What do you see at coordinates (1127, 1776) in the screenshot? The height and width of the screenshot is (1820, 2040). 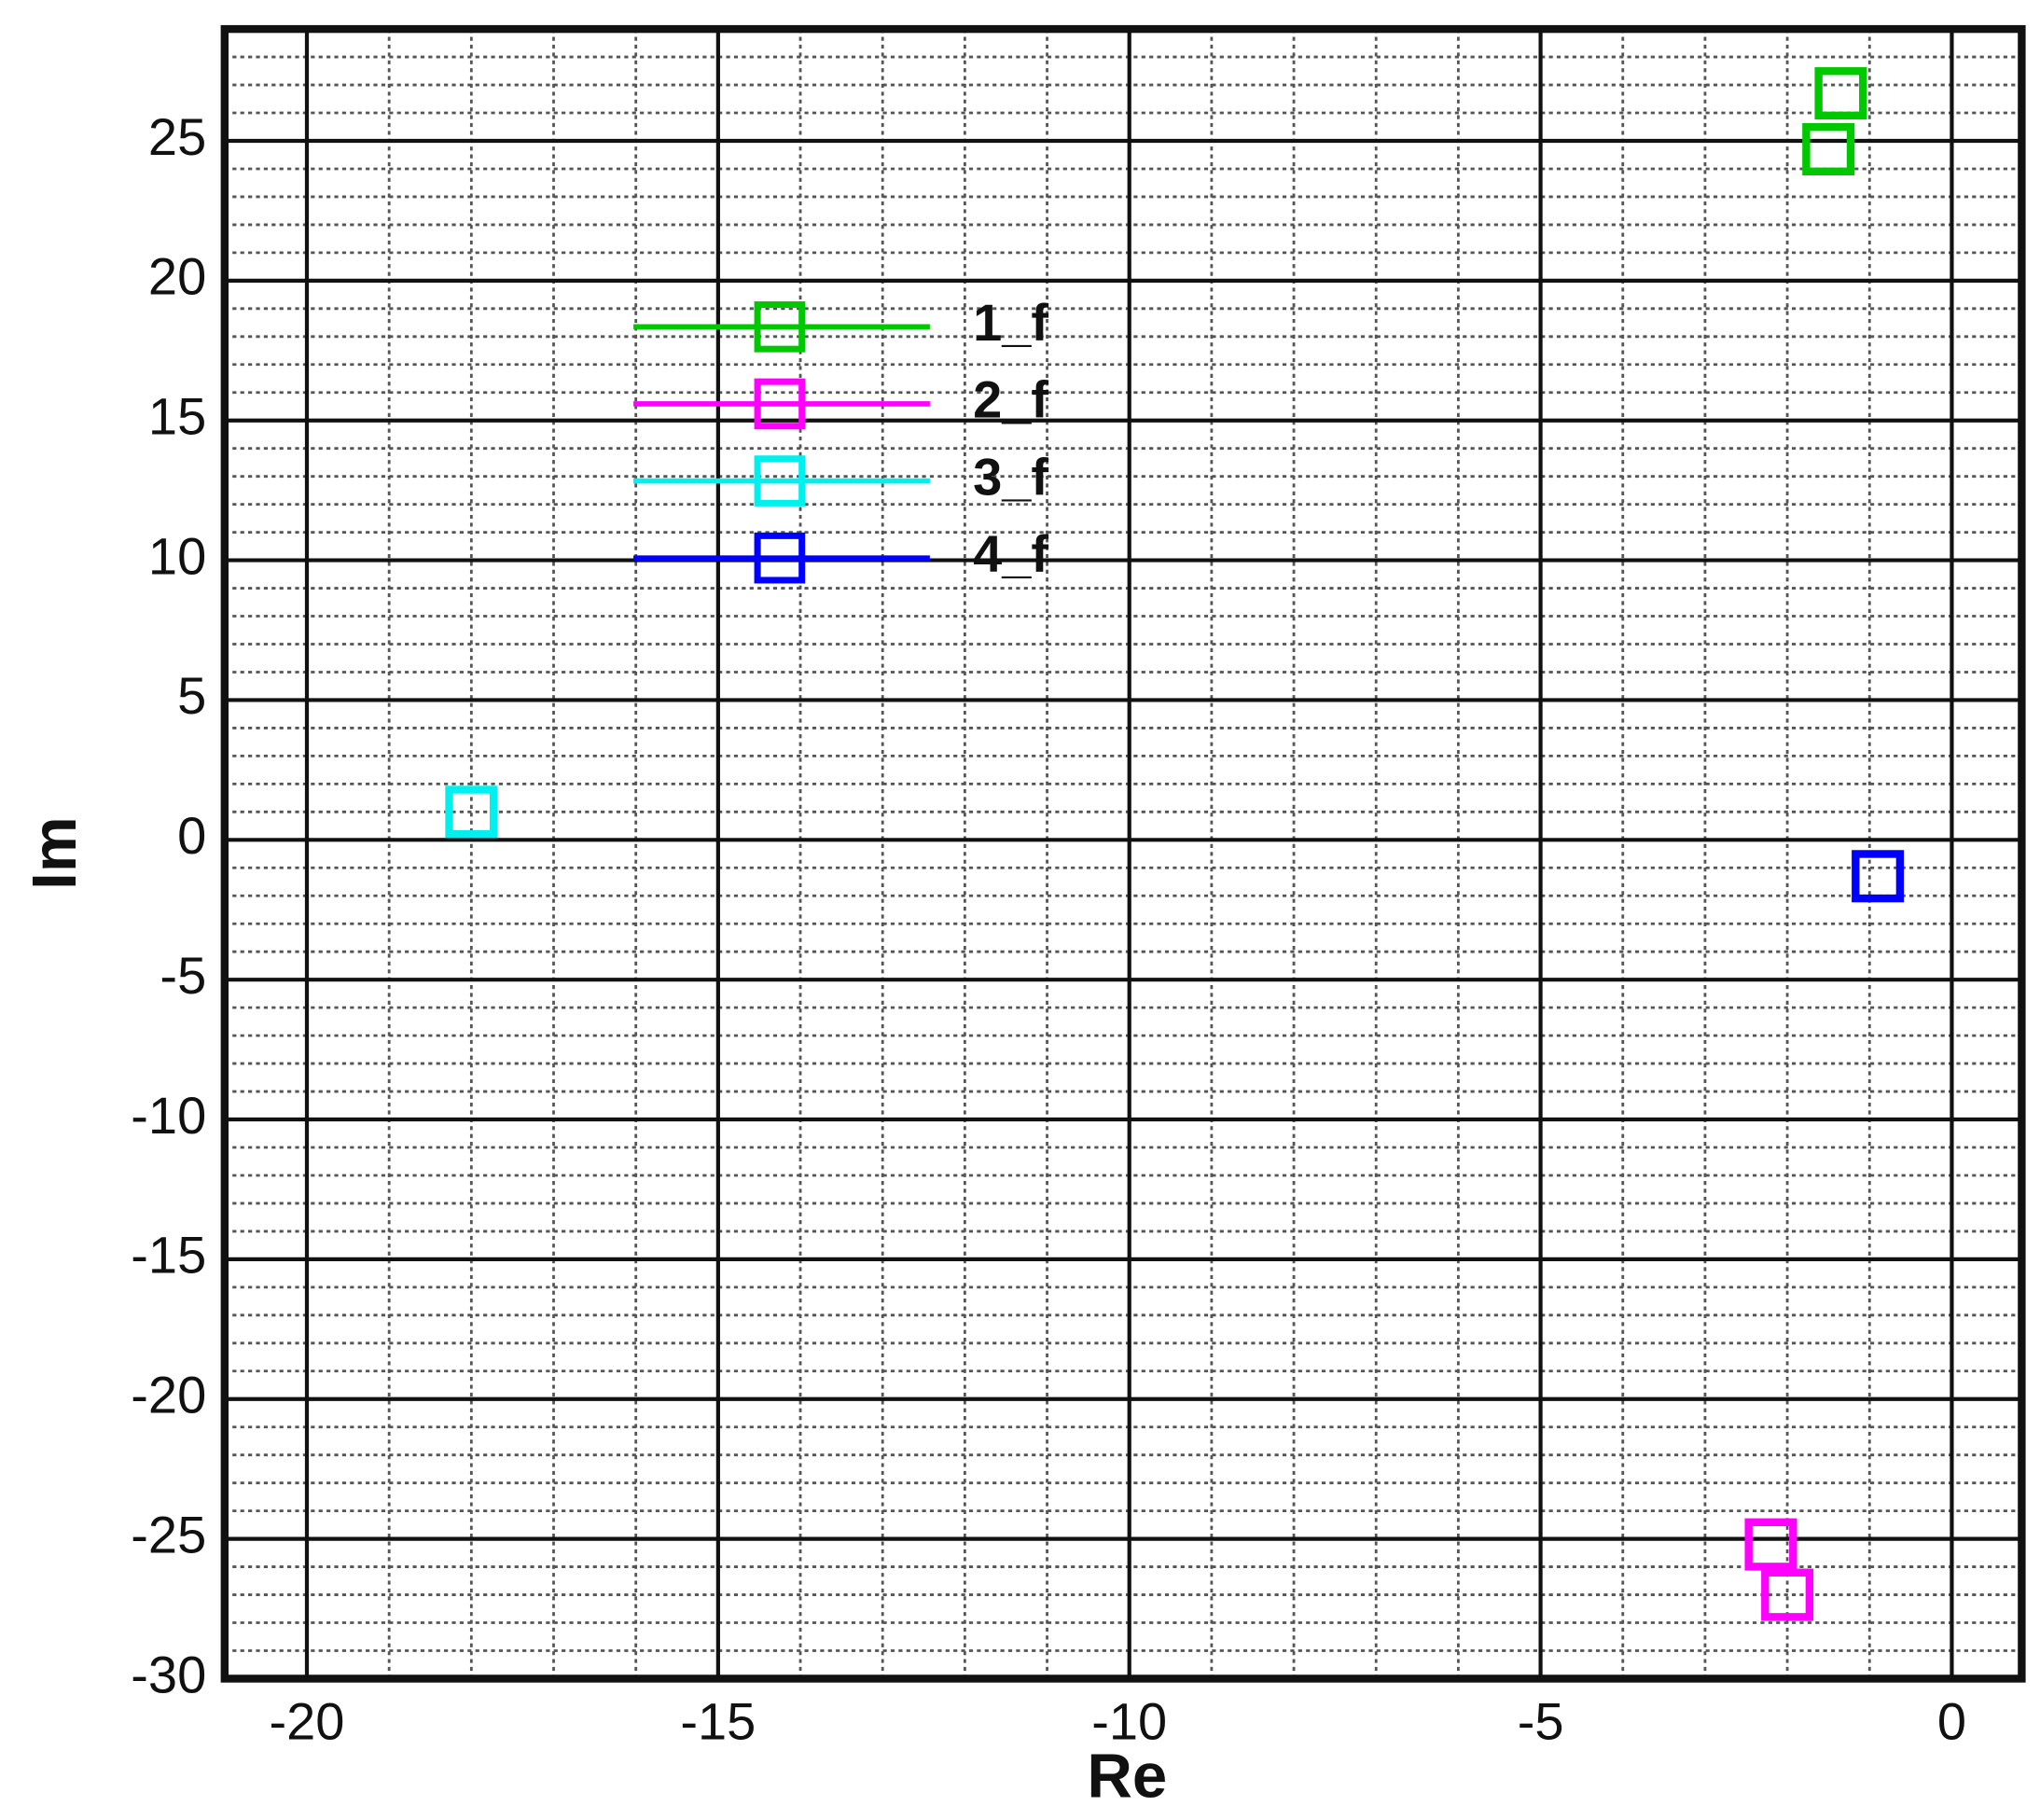 I see `x-axis-label: Re` at bounding box center [1127, 1776].